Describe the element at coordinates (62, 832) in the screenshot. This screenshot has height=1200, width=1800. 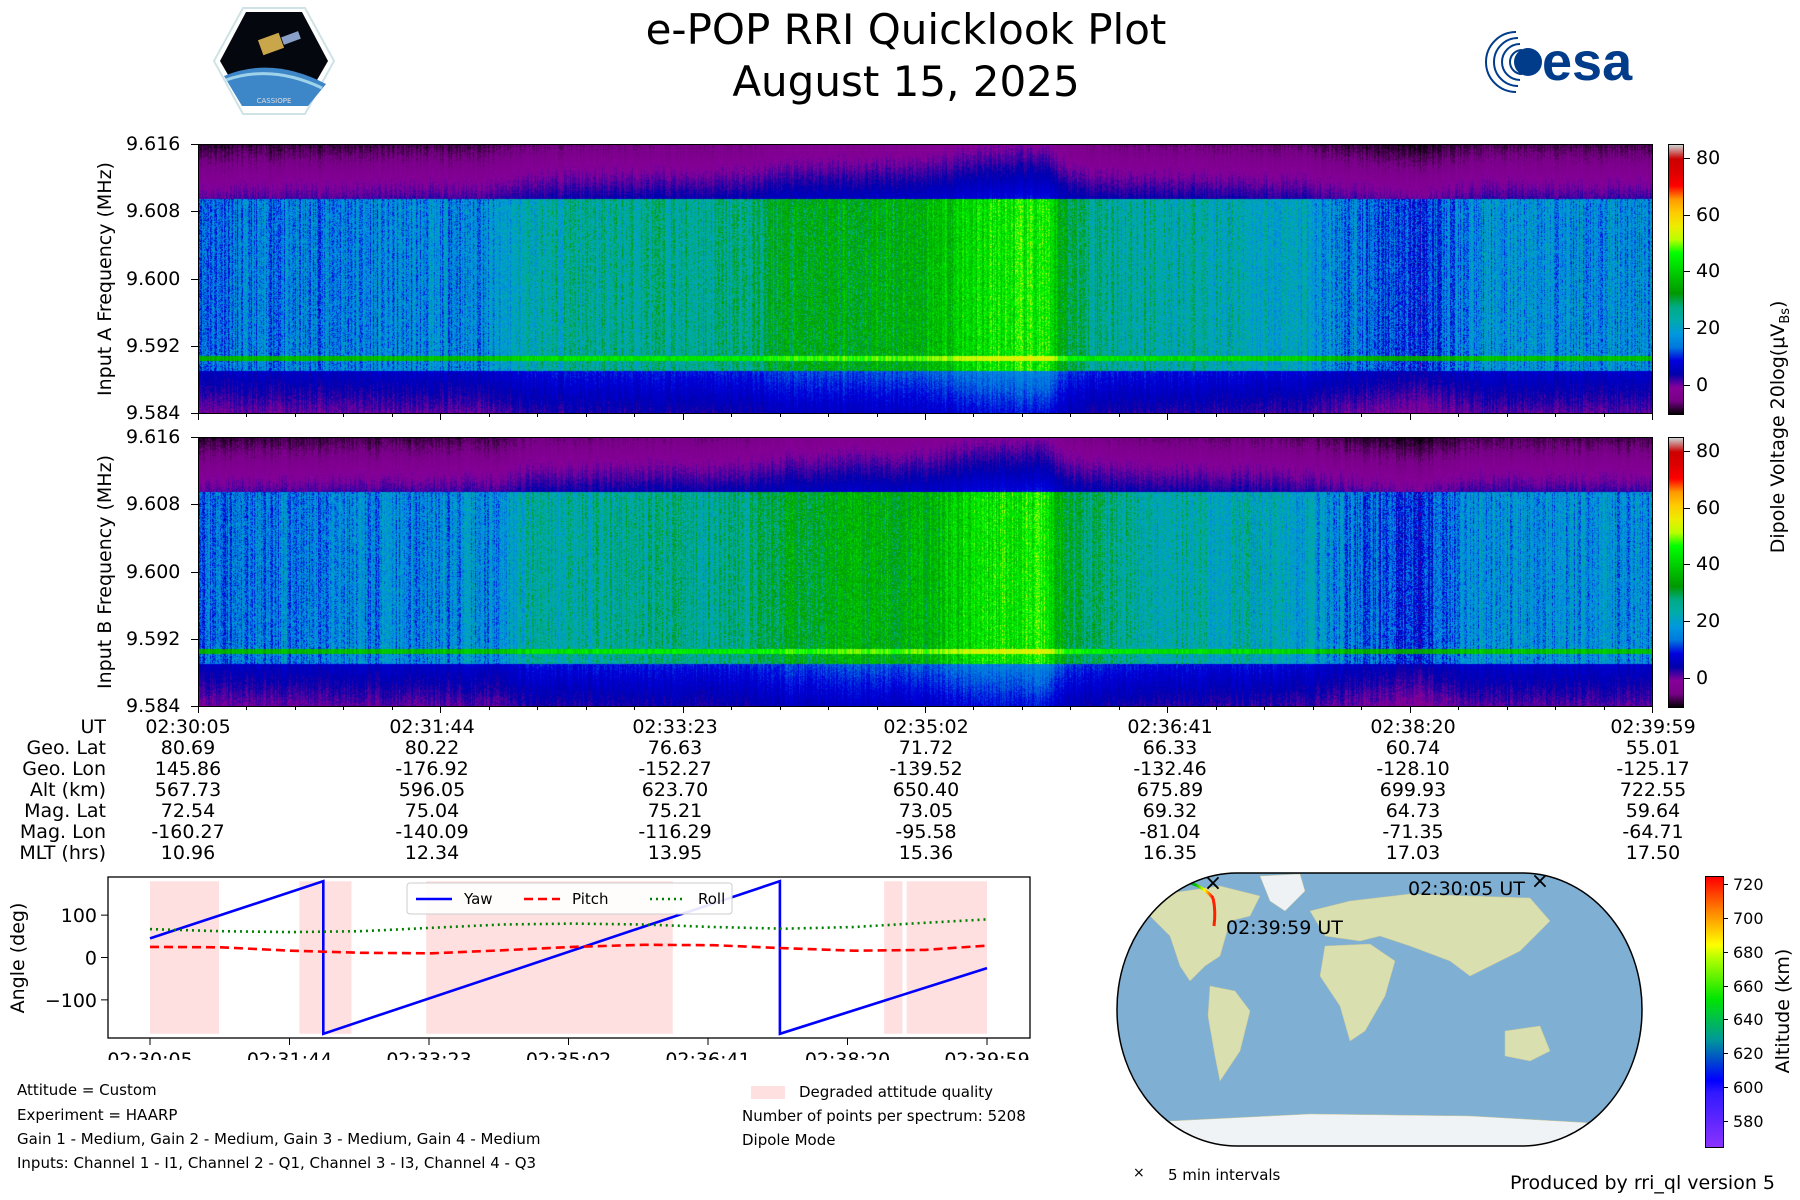
I see `ephemeris-row-label: Mag. Lon` at that location.